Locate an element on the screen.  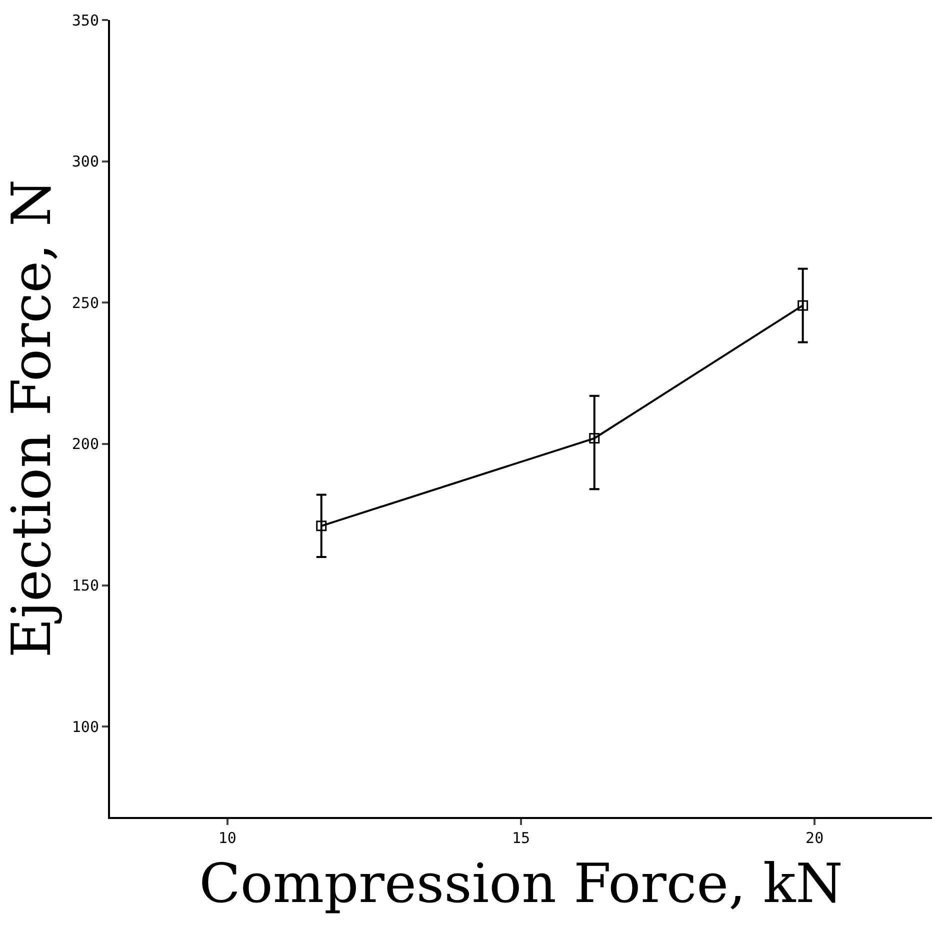
x-tick-label: 10 is located at coordinates (227, 838).